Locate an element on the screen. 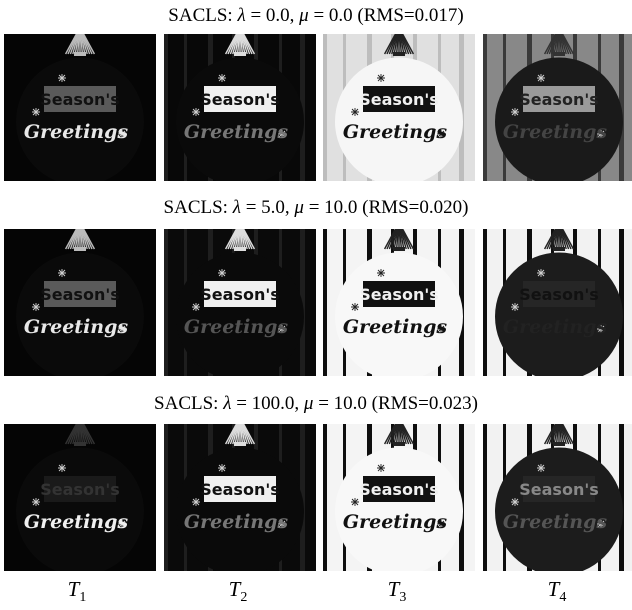 Image resolution: width=632 pixels, height=610 pixels. mu-value: = 10.0 (RMS=0.020) is located at coordinates (386, 207).